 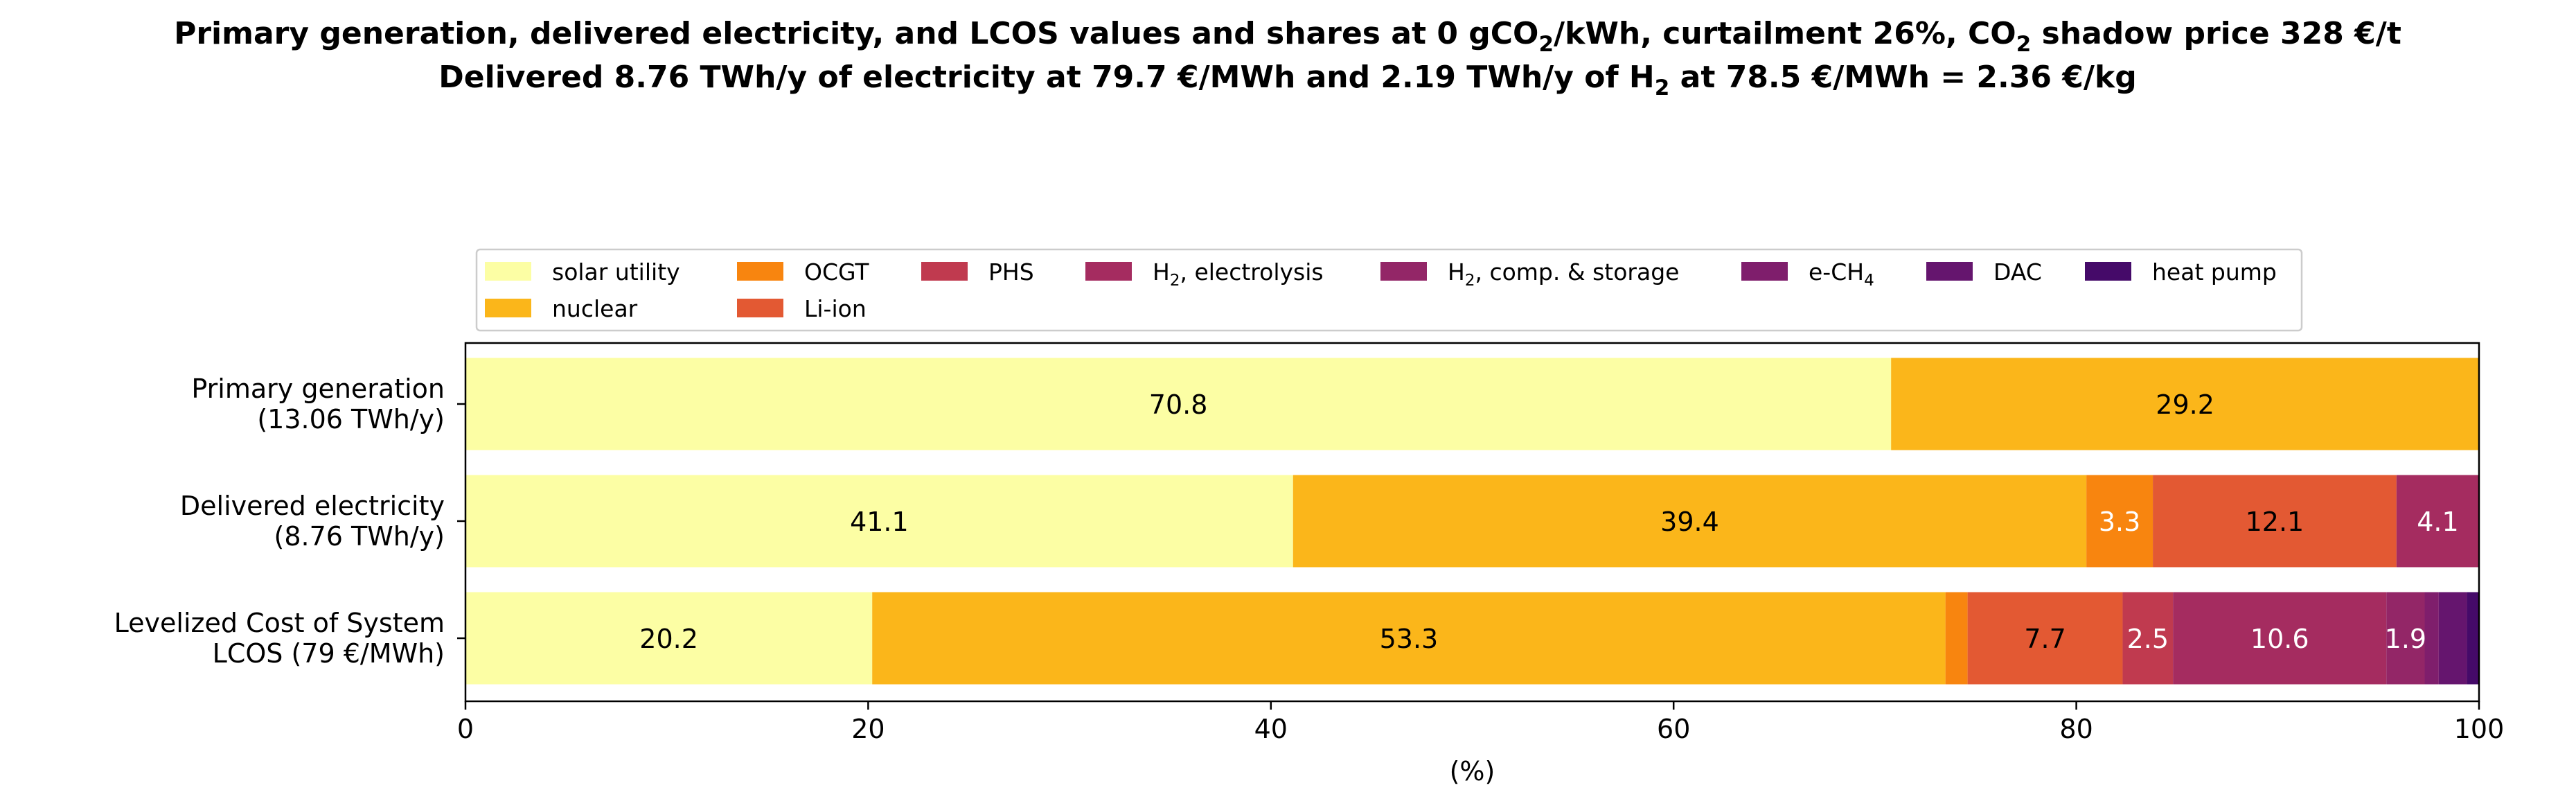 I want to click on x-tick-label: 20, so click(x=868, y=729).